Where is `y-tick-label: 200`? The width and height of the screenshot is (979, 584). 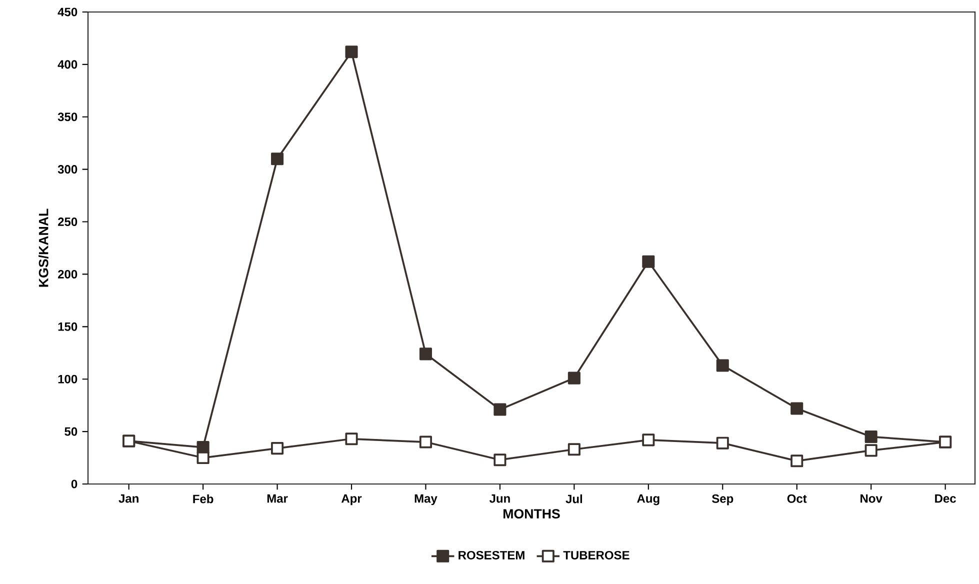
y-tick-label: 200 is located at coordinates (68, 274).